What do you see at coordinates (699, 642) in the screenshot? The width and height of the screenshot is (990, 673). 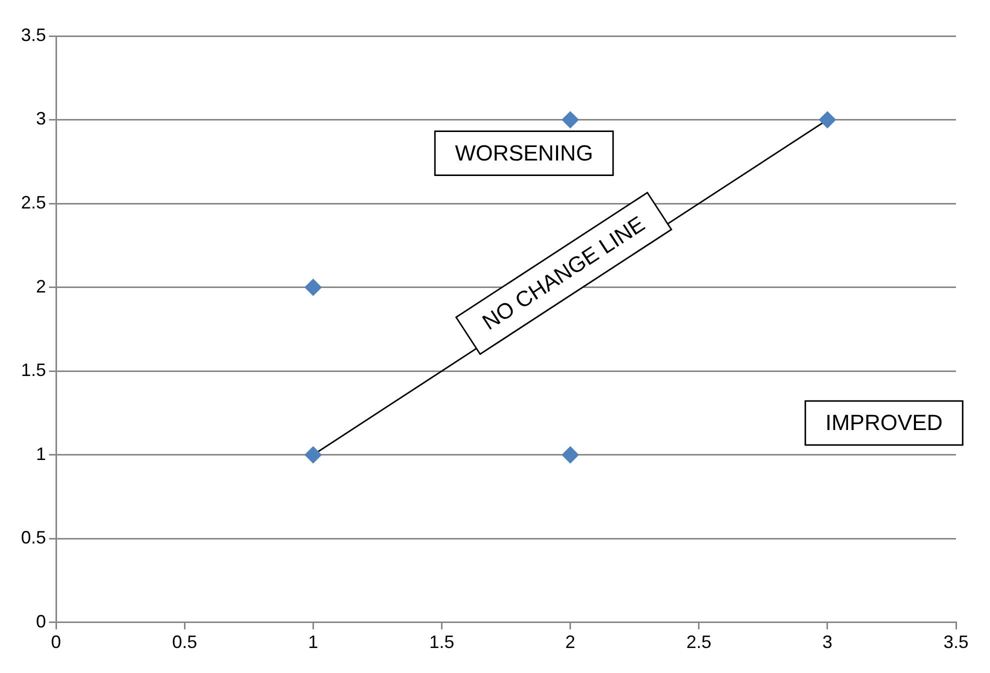 I see `x-tick-label: 2.5` at bounding box center [699, 642].